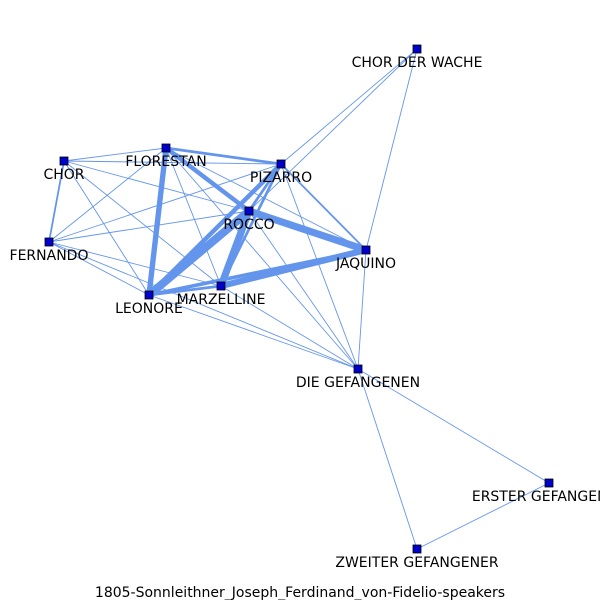 This screenshot has width=600, height=600. Describe the element at coordinates (453, 426) in the screenshot. I see `edge-die_gefangenen-erster_gefangener` at that location.